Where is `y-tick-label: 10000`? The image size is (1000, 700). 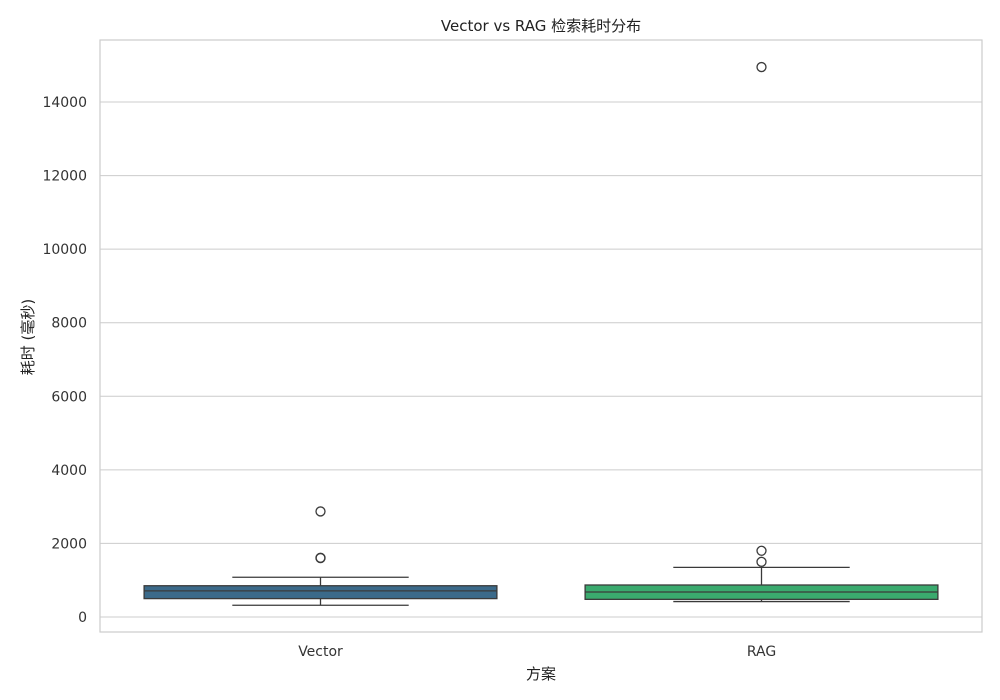 y-tick-label: 10000 is located at coordinates (64, 250).